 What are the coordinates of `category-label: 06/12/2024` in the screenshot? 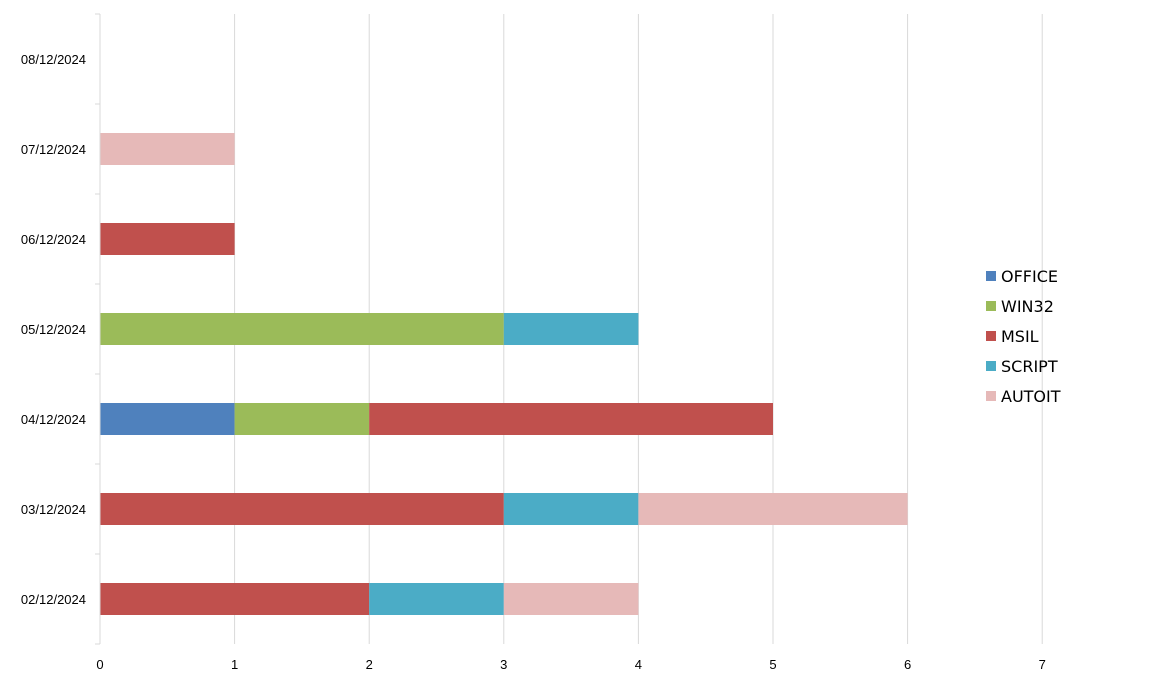 It's located at (53, 239).